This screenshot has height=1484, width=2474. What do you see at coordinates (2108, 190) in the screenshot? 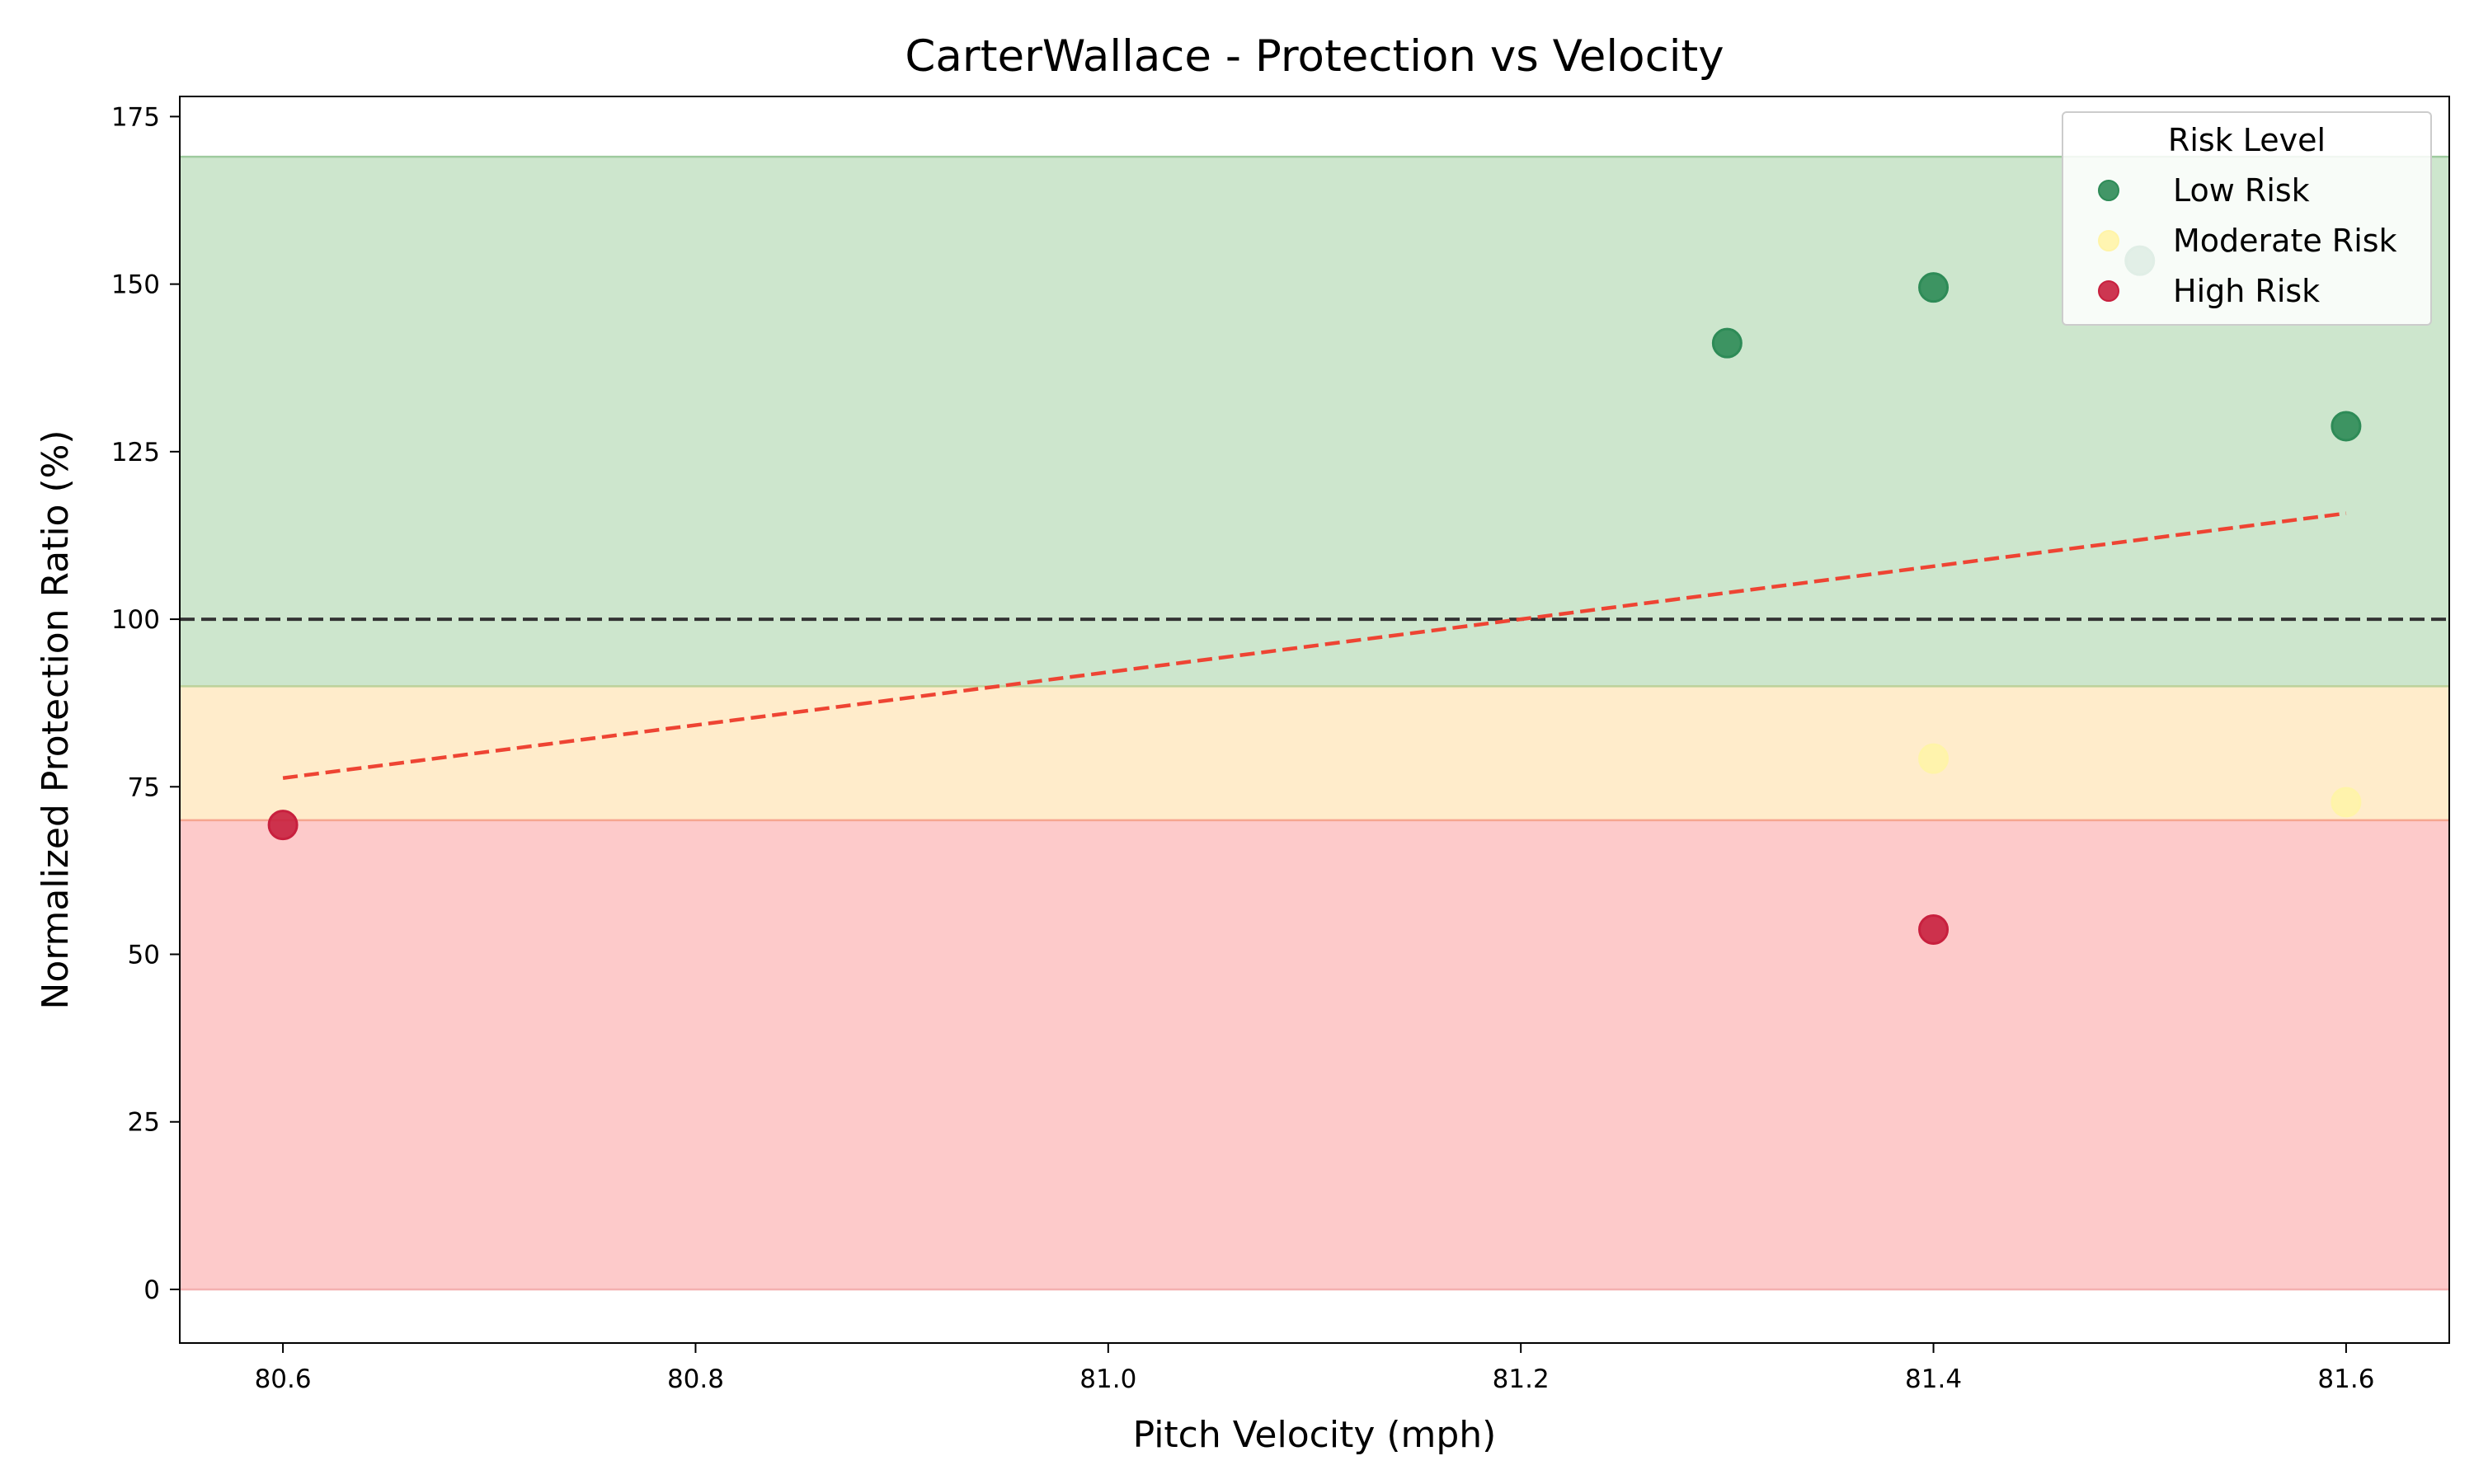
I see `legend-marker-low-risk` at bounding box center [2108, 190].